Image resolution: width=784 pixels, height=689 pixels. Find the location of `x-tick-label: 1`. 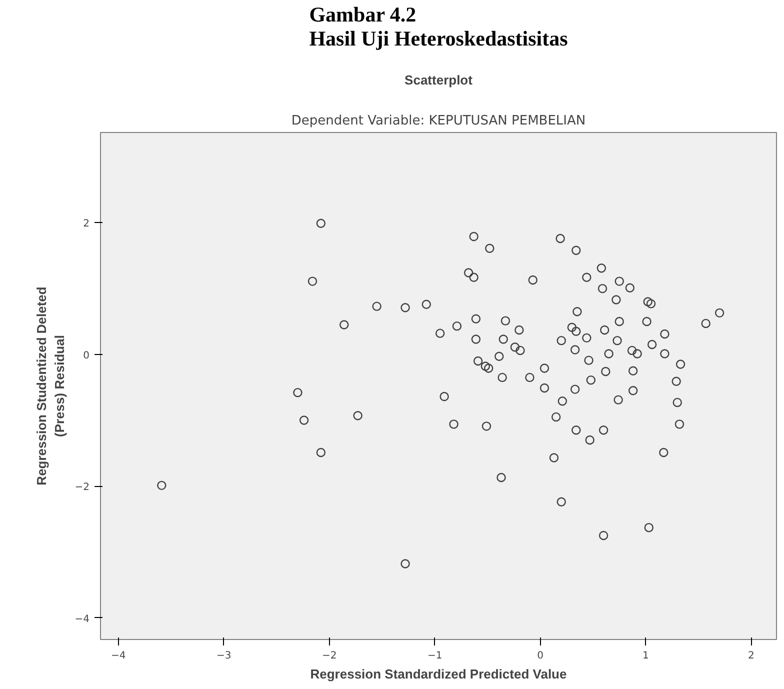

x-tick-label: 1 is located at coordinates (645, 656).